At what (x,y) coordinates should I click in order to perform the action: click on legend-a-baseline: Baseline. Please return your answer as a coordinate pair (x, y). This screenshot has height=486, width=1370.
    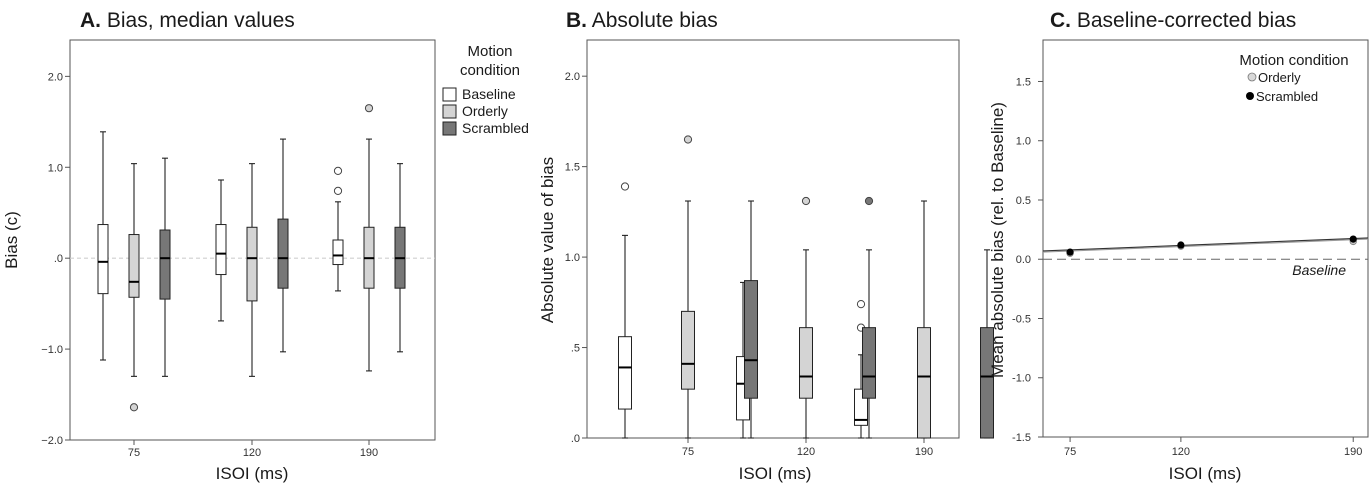
    Looking at the image, I should click on (489, 94).